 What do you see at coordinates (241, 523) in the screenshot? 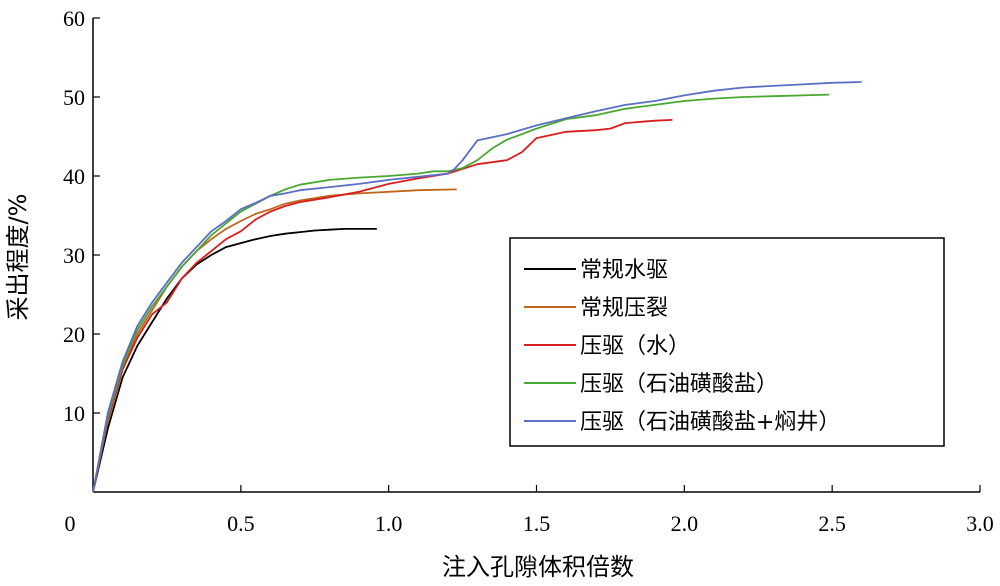
I see `x-tick-label: 0.5` at bounding box center [241, 523].